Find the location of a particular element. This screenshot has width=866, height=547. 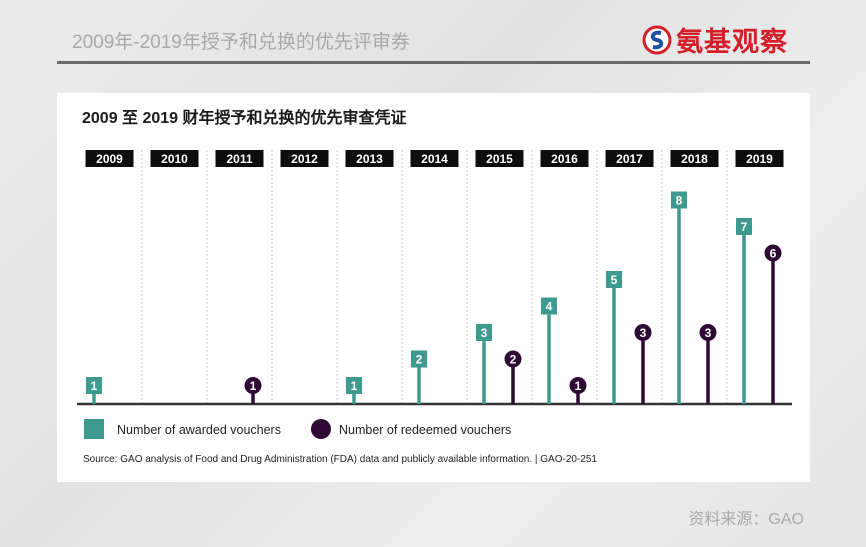

redeemed-value-label: 2 is located at coordinates (513, 360).